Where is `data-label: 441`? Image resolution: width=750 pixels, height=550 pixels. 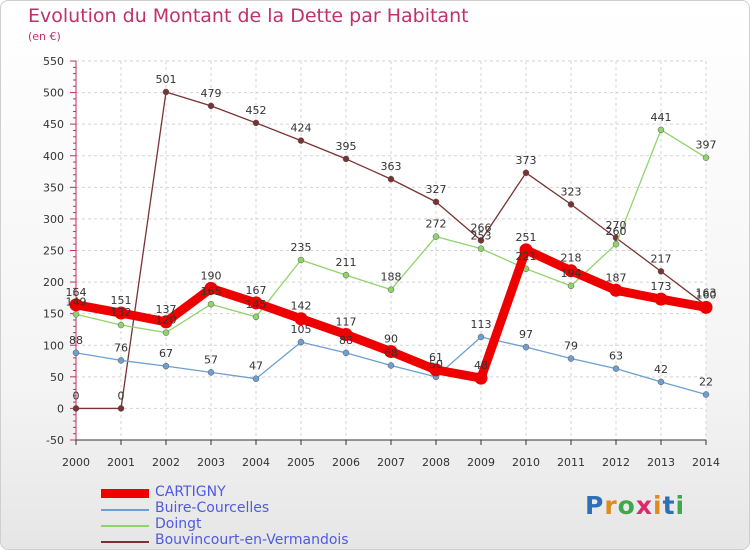 data-label: 441 is located at coordinates (661, 117).